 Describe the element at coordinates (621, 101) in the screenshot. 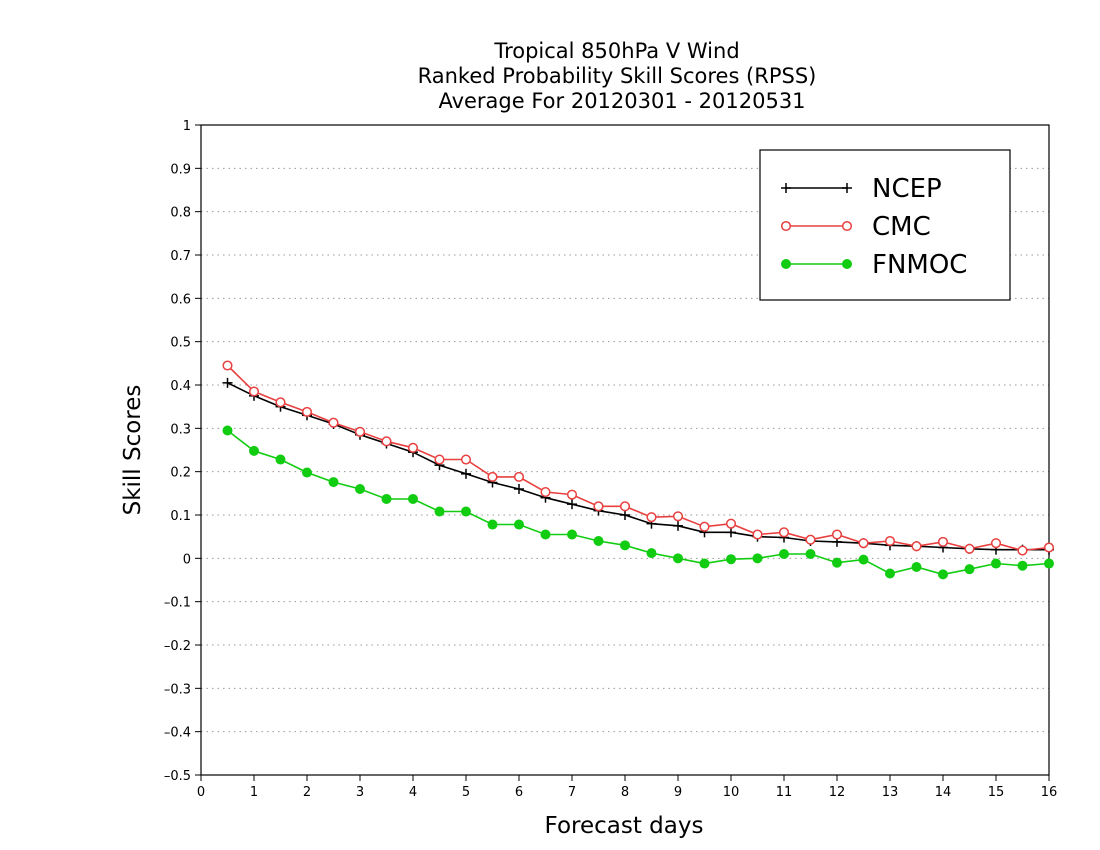

I see `title-line-3: Average For 20120301 - 20120531` at that location.